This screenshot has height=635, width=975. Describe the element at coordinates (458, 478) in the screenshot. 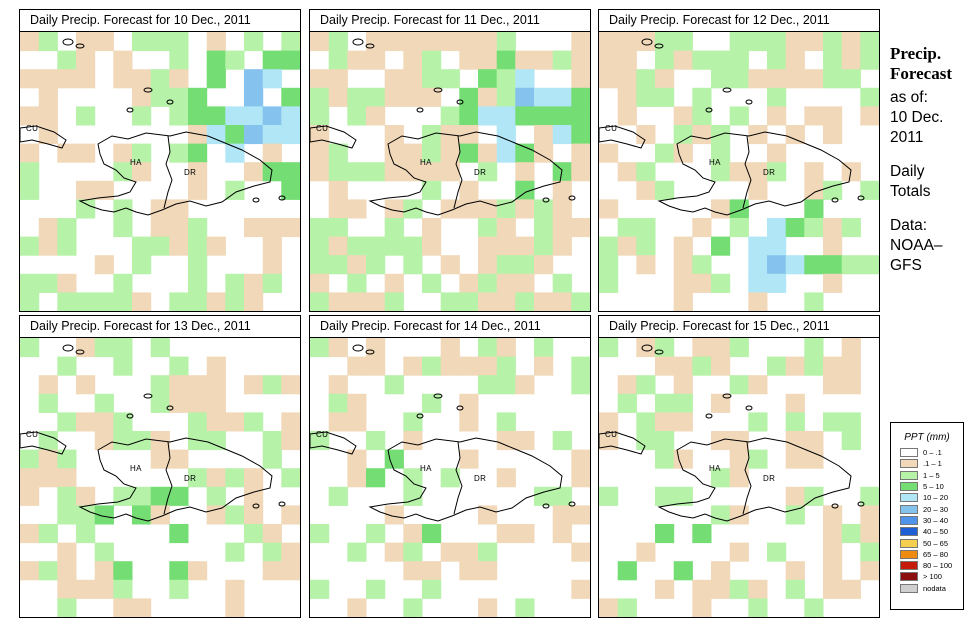

I see `haiti-dr-border` at that location.